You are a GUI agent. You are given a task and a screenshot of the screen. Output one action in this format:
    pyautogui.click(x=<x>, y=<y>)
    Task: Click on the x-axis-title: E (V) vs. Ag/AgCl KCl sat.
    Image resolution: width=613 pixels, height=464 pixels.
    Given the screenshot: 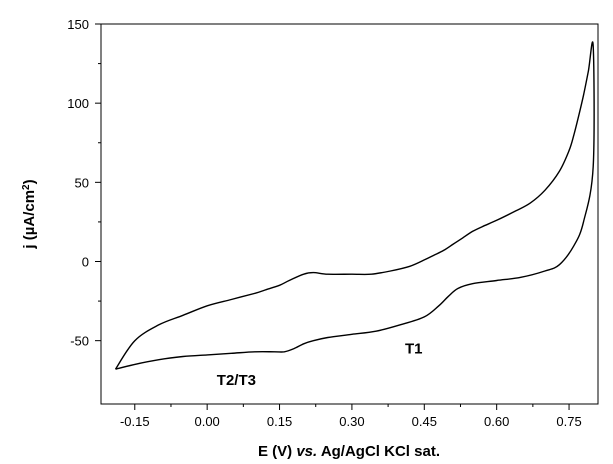 What is the action you would take?
    pyautogui.click(x=349, y=451)
    